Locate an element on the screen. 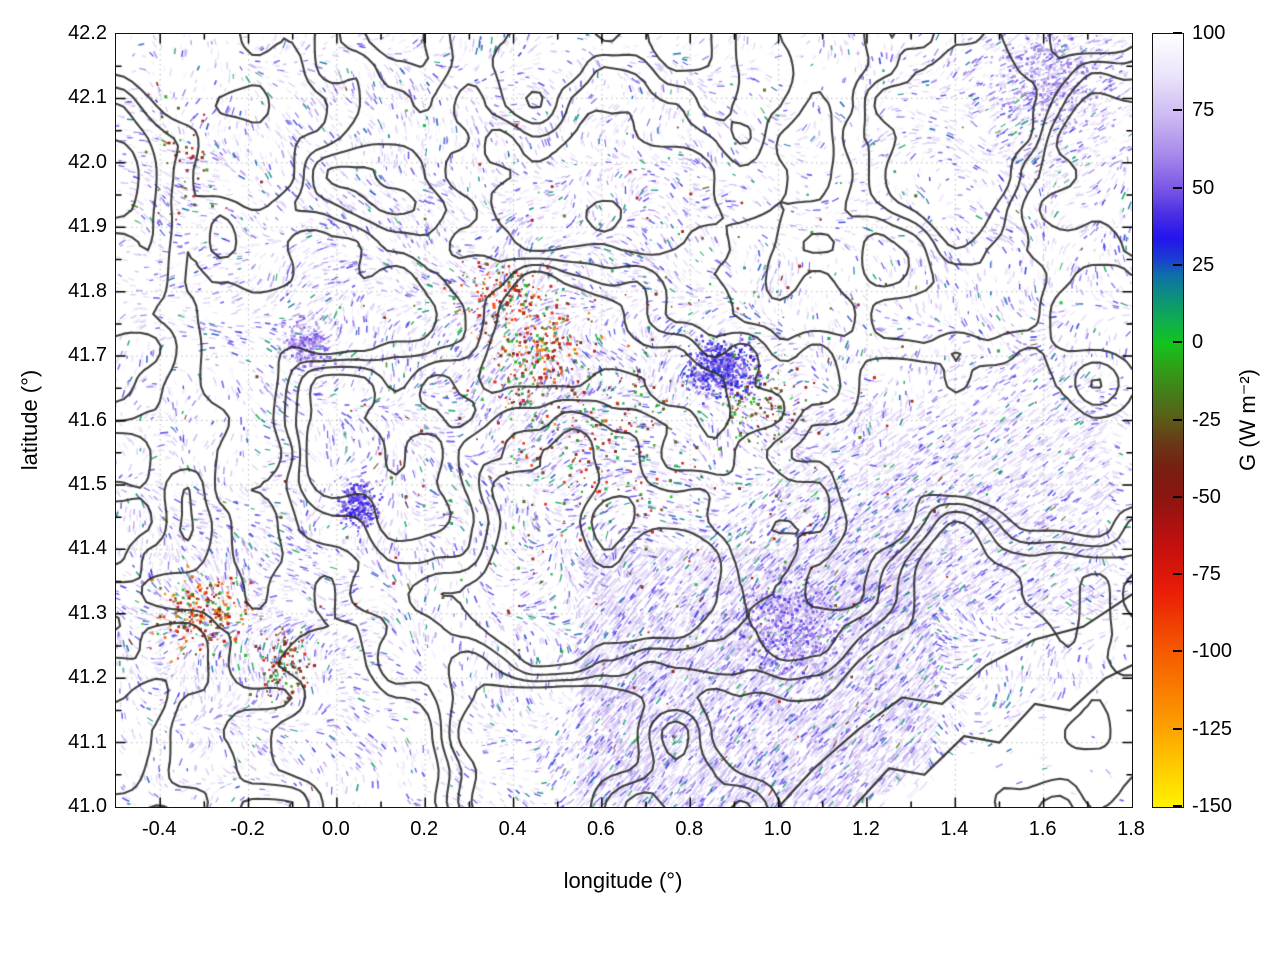  colorbar-tick-label: -75 is located at coordinates (1206, 574).